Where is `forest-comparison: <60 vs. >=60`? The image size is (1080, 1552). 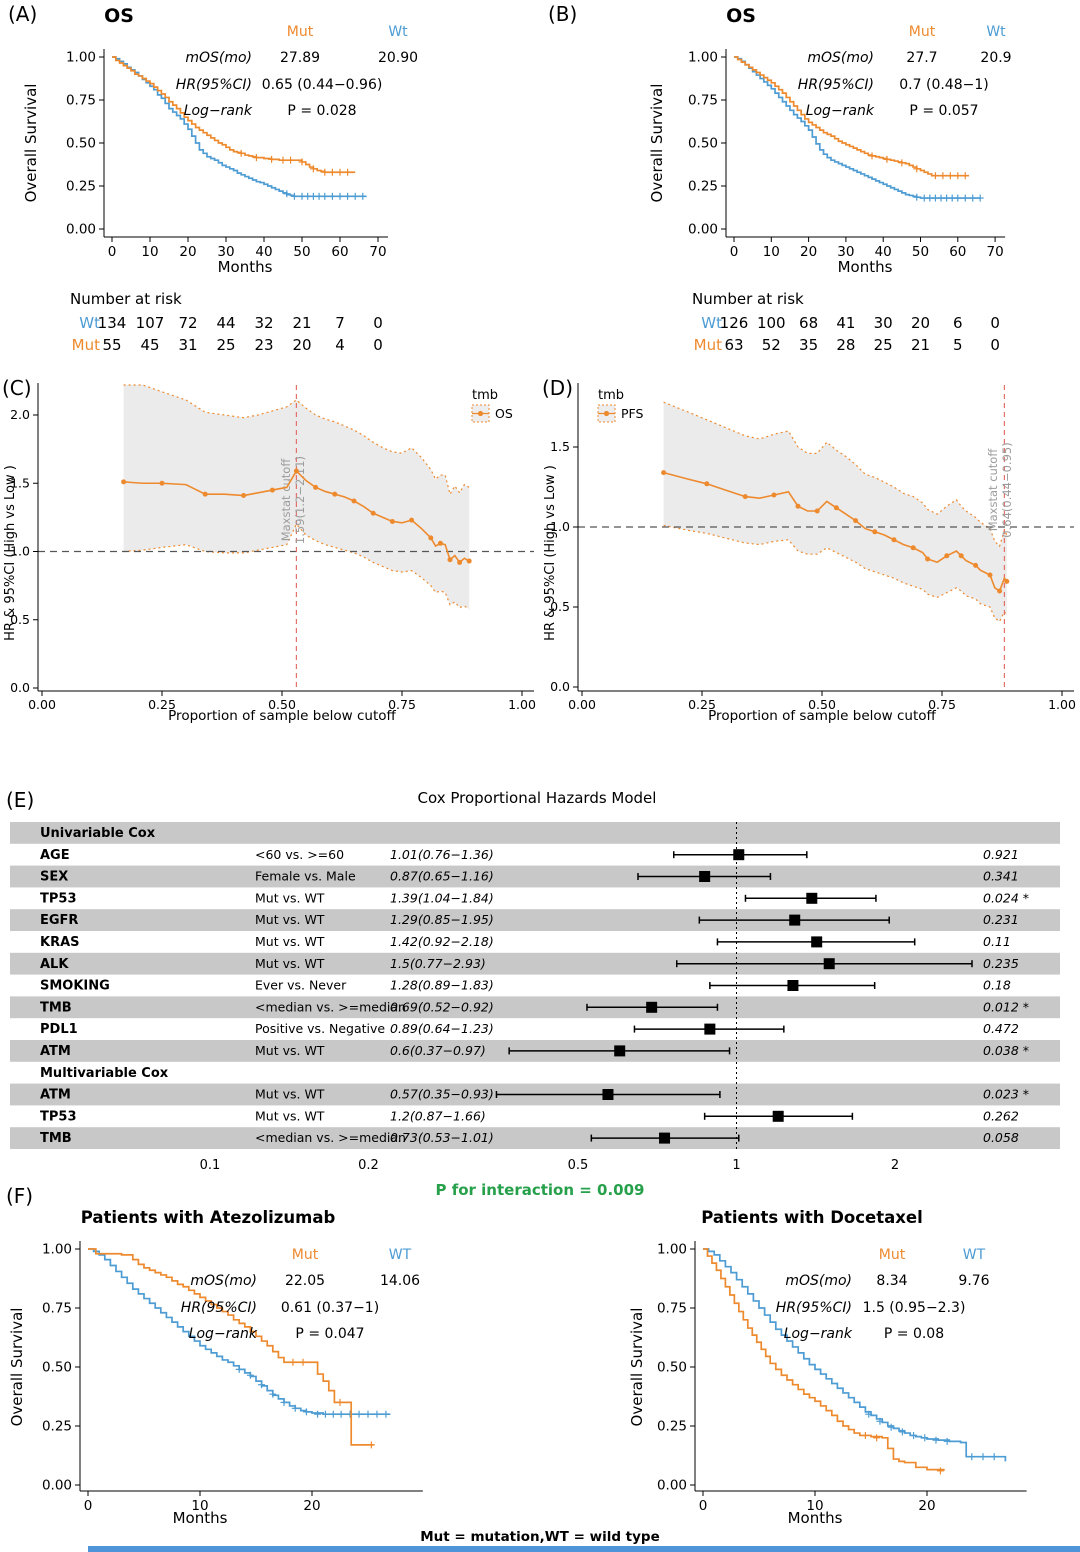 forest-comparison: <60 vs. >=60 is located at coordinates (299, 854).